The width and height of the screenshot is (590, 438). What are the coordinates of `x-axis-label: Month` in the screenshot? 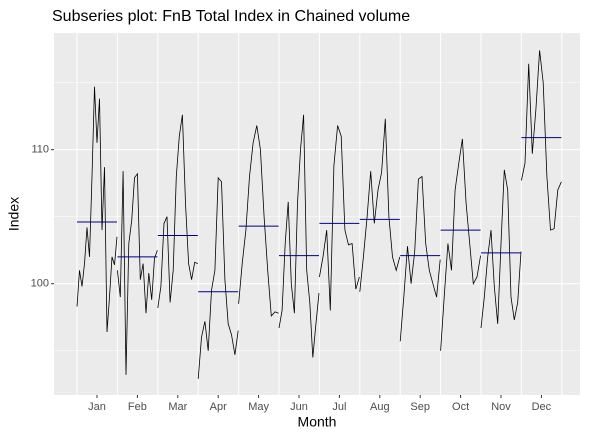 It's located at (317, 422).